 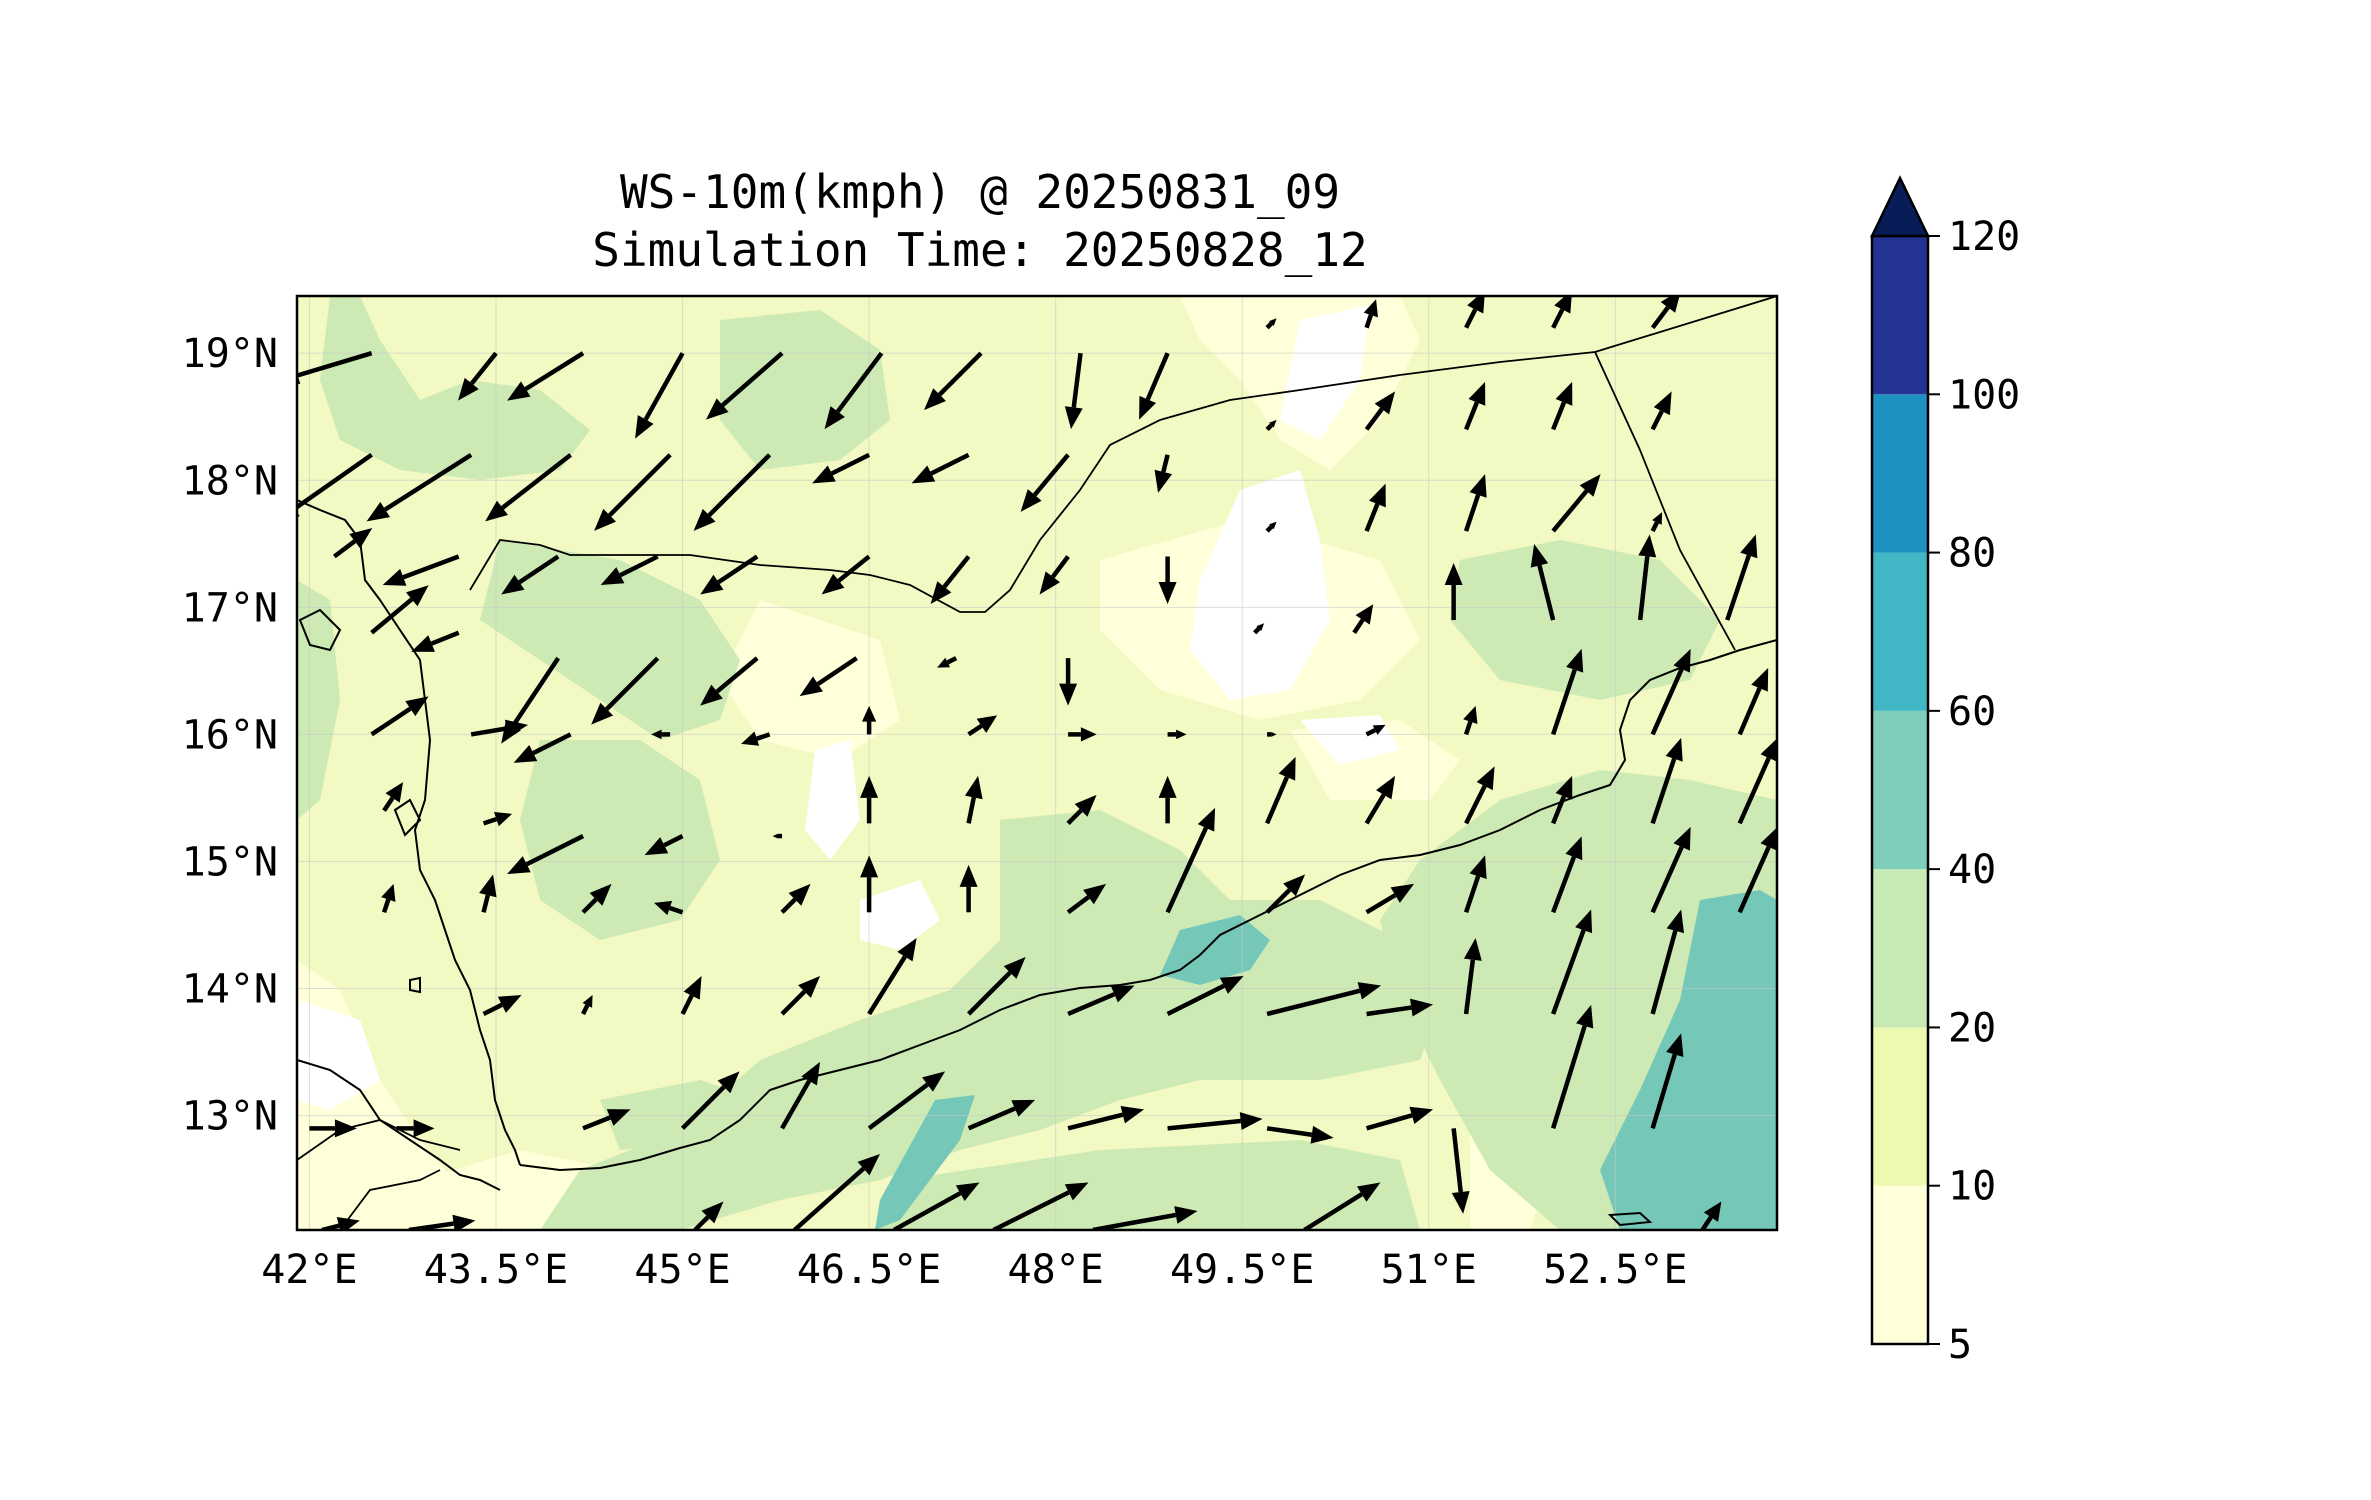 I want to click on lon-tick-label: 49.5°E, so click(x=1242, y=1270).